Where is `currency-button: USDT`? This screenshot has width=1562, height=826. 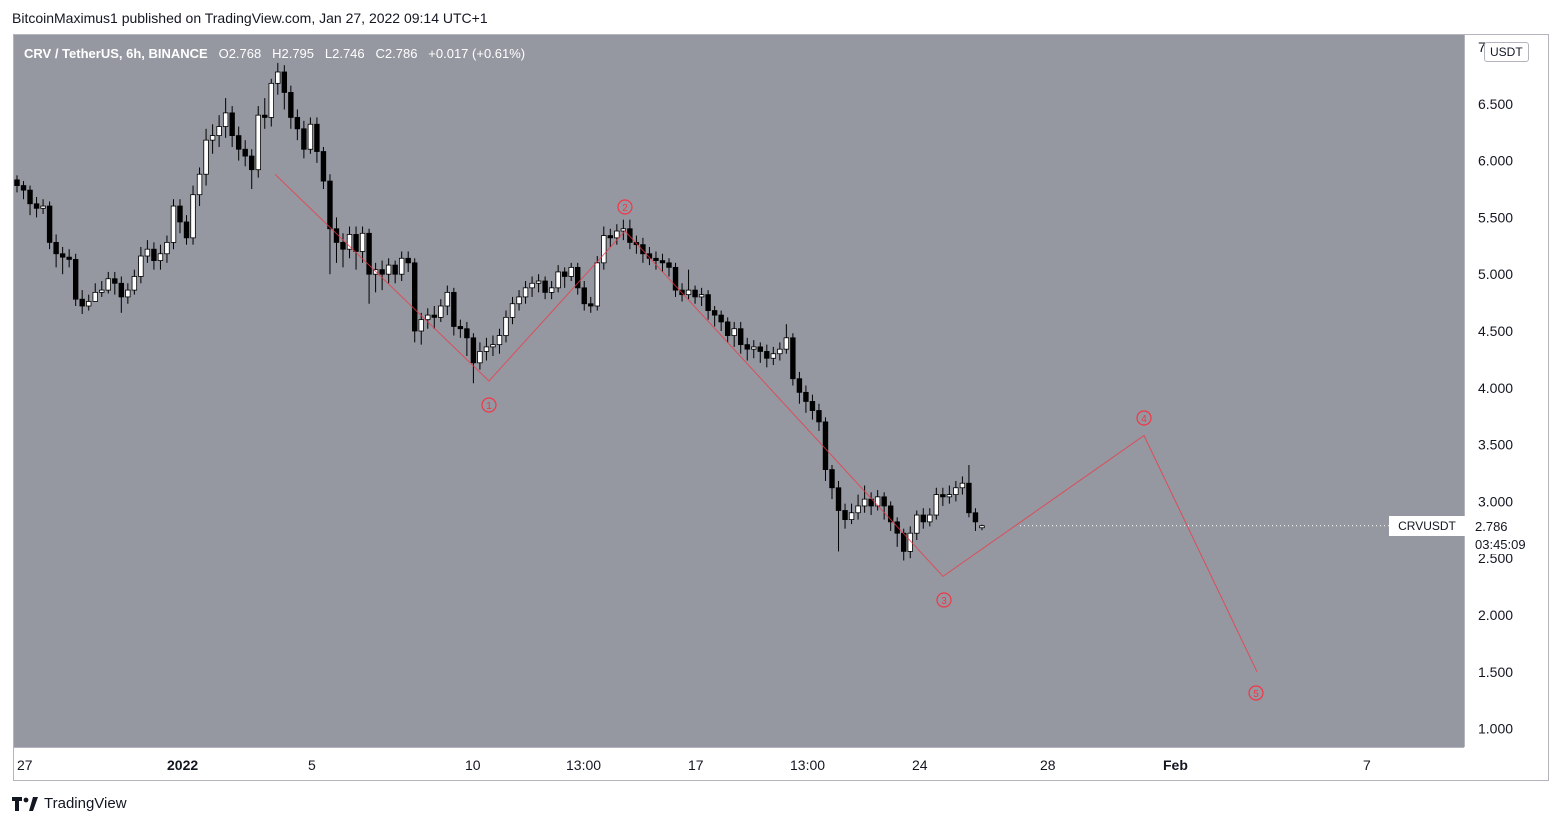
currency-button: USDT is located at coordinates (1506, 52).